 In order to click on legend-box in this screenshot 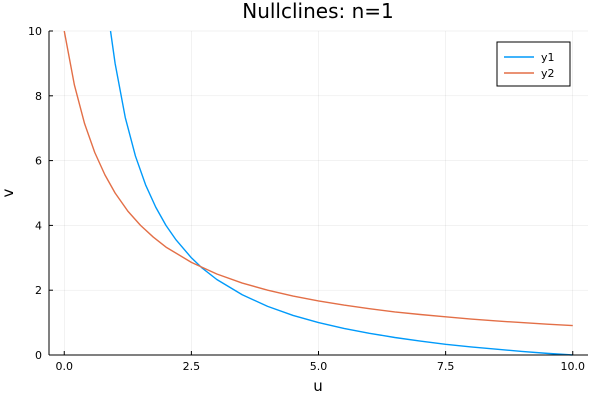, I will do `click(533, 64)`.